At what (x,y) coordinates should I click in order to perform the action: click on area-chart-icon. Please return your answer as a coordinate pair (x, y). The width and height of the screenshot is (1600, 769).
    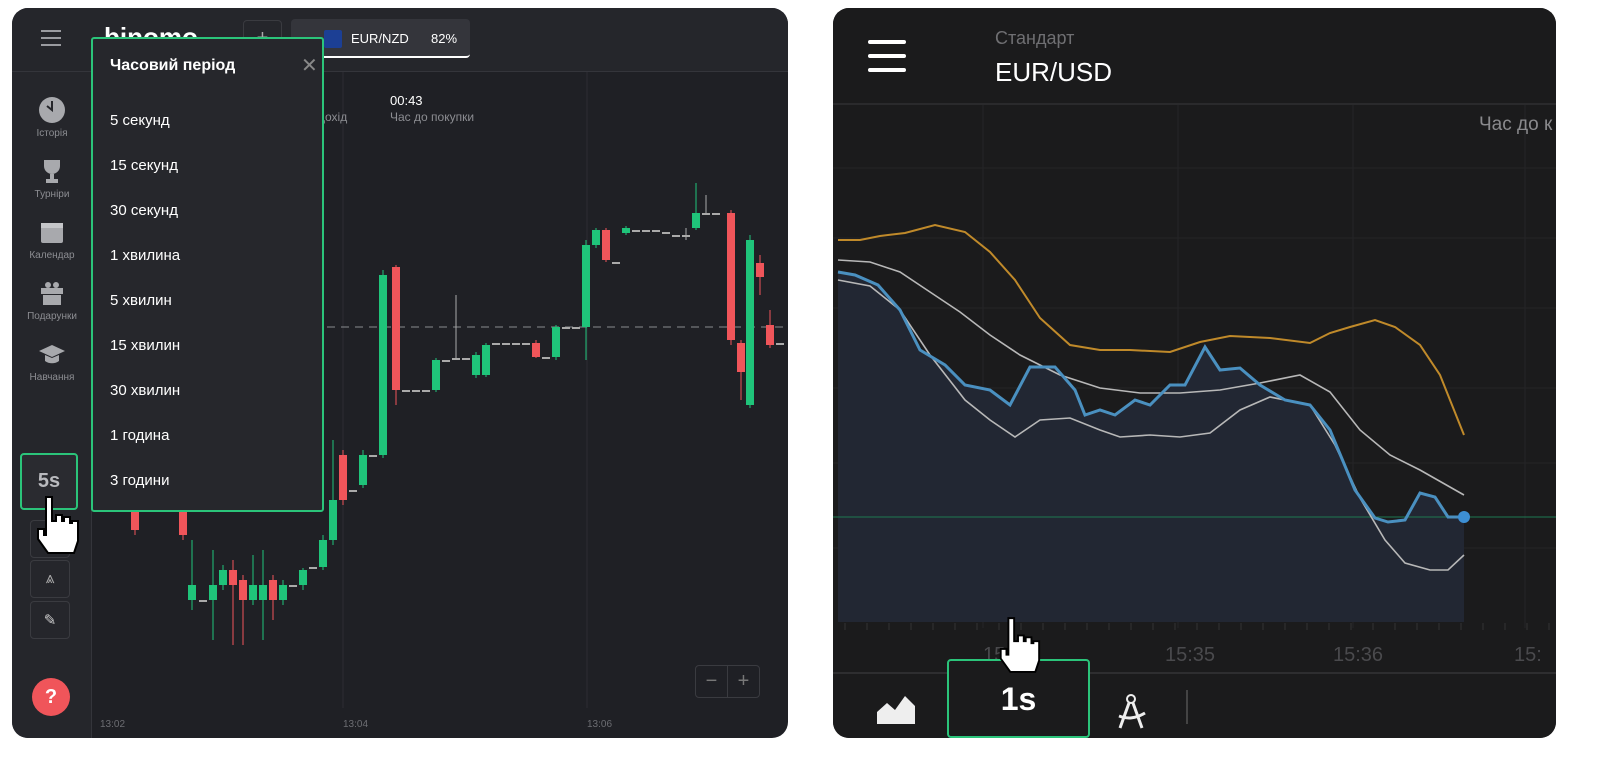
    Looking at the image, I should click on (896, 709).